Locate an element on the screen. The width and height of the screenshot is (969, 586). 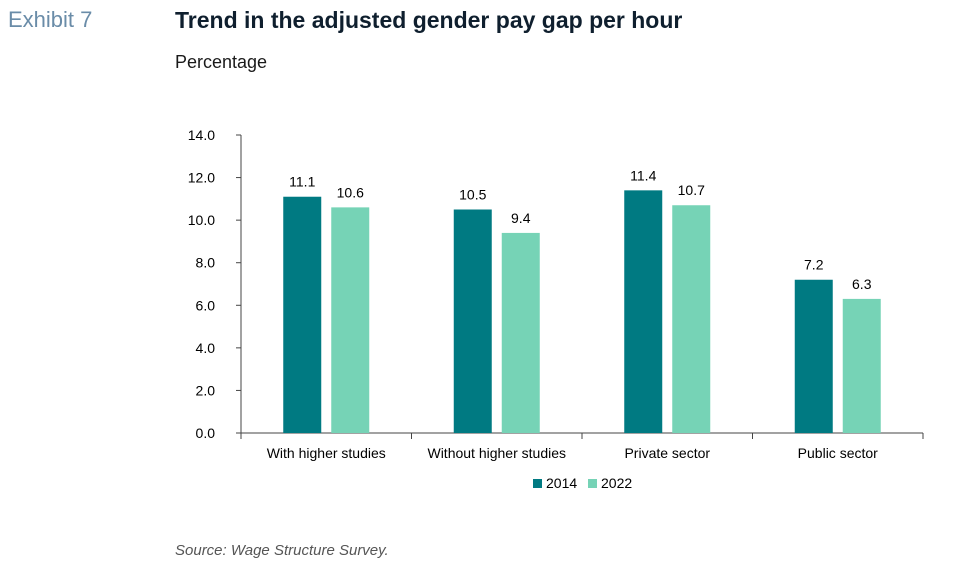
data-label: 10.7 is located at coordinates (691, 190).